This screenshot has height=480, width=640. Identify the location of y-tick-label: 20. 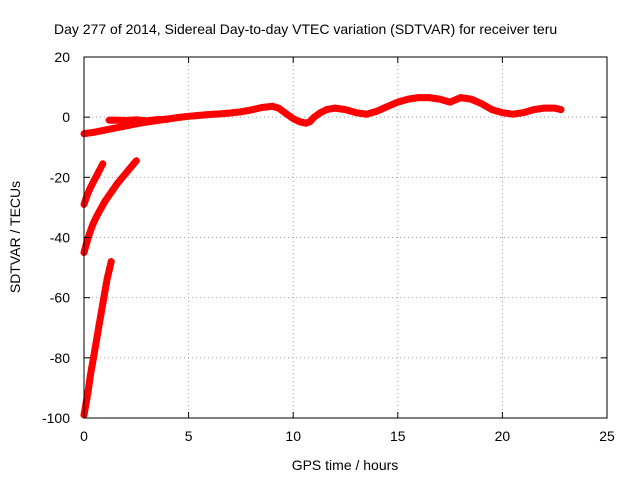
(62, 57).